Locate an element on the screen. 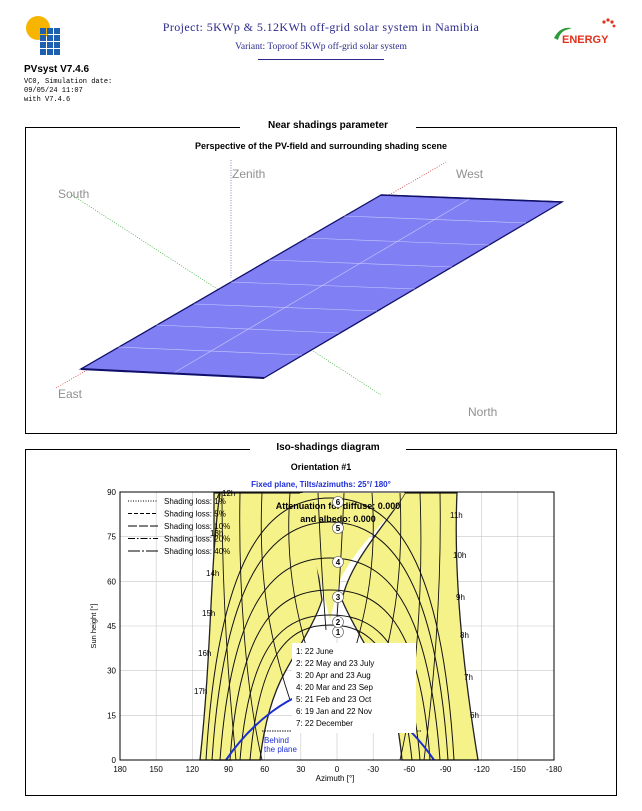 The width and height of the screenshot is (642, 811). x-tick-label: -180 is located at coordinates (554, 769).